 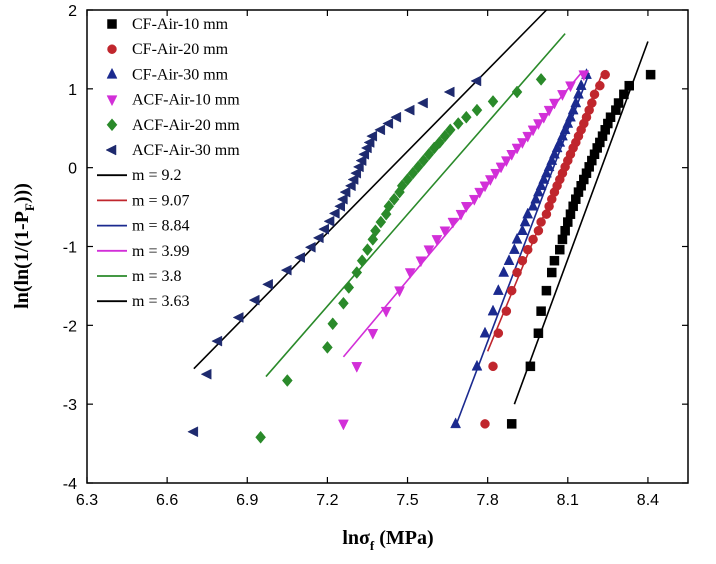 What do you see at coordinates (327, 500) in the screenshot?
I see `x-tick-label: 7.2` at bounding box center [327, 500].